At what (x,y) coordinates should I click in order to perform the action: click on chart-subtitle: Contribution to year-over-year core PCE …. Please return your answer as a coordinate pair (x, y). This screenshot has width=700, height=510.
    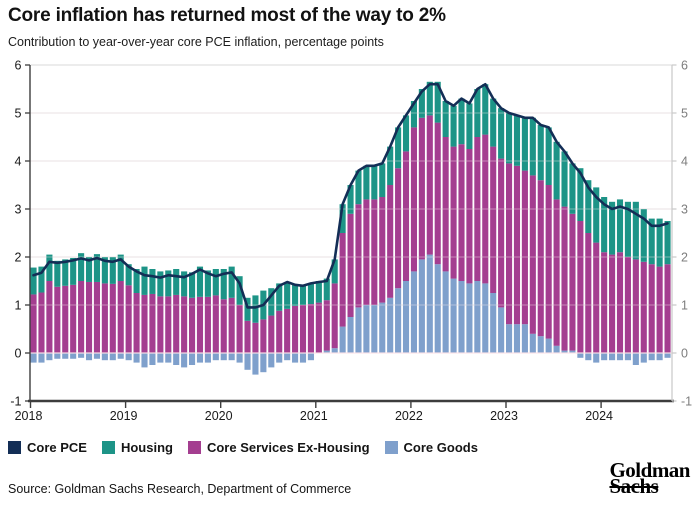
    Looking at the image, I should click on (196, 42).